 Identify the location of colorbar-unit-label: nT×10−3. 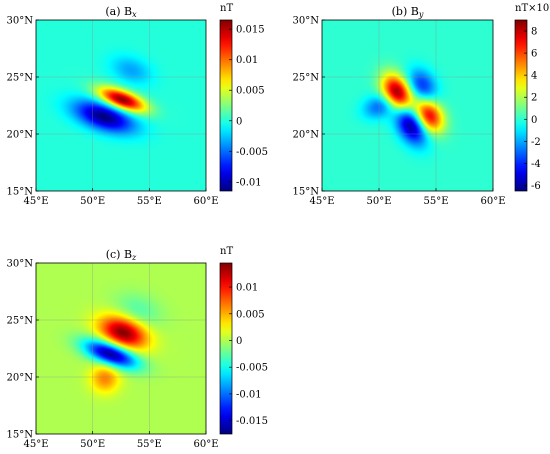
(532, 7).